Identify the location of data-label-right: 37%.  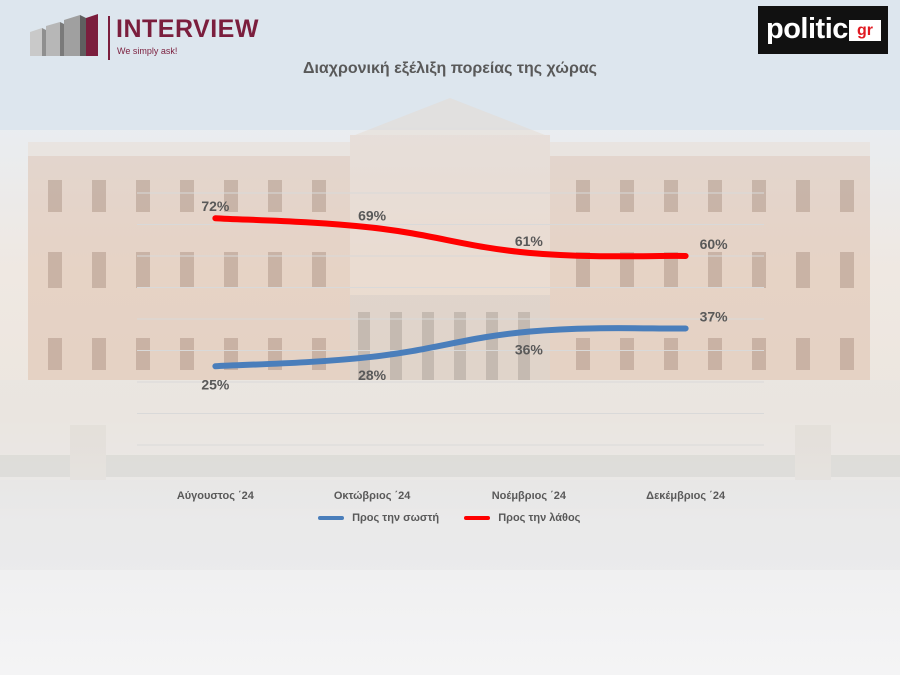
(714, 316).